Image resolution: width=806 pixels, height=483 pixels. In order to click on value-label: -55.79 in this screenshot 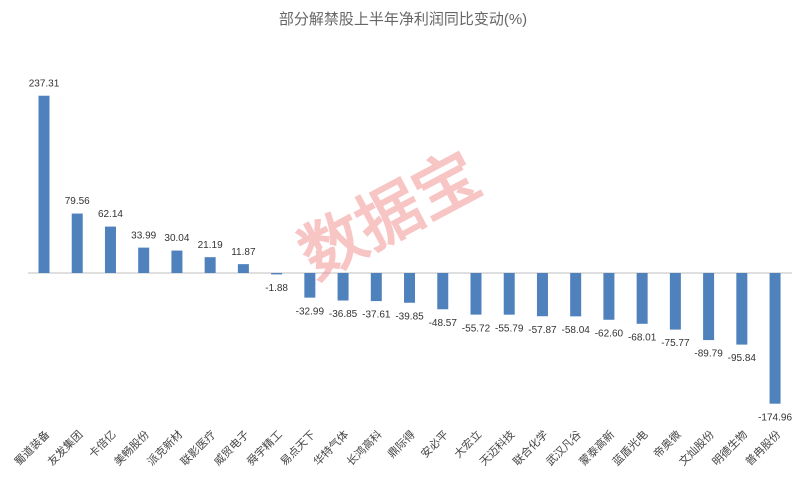, I will do `click(509, 328)`.